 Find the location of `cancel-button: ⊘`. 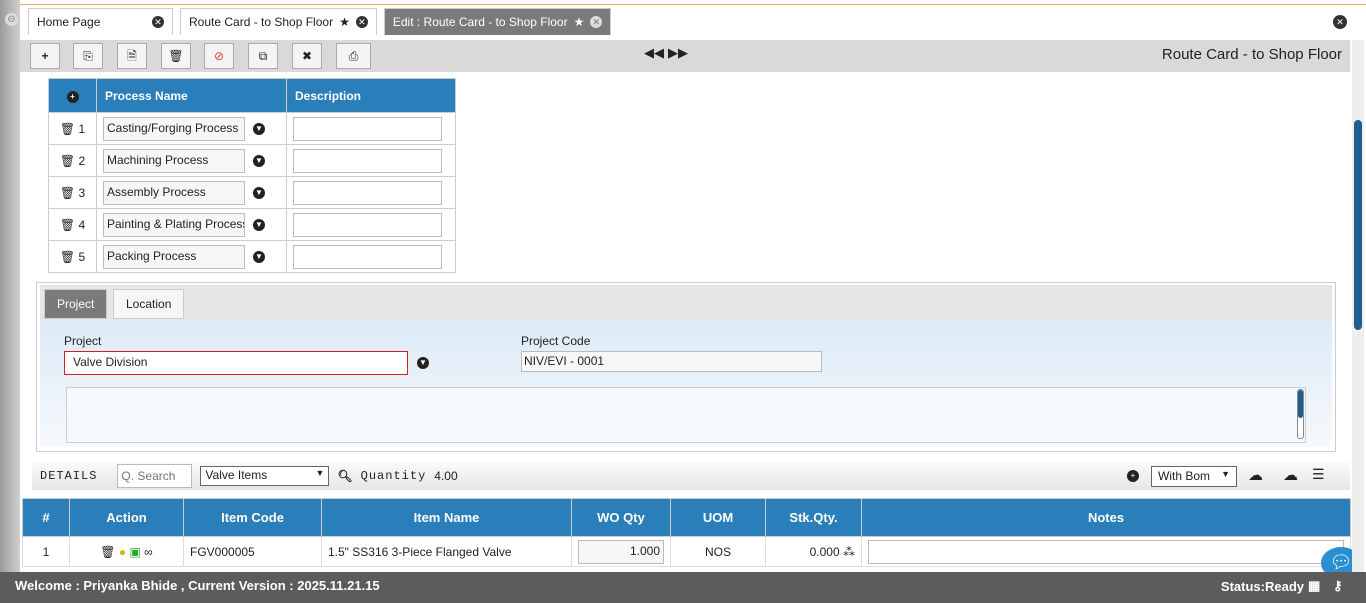

cancel-button: ⊘ is located at coordinates (219, 56).